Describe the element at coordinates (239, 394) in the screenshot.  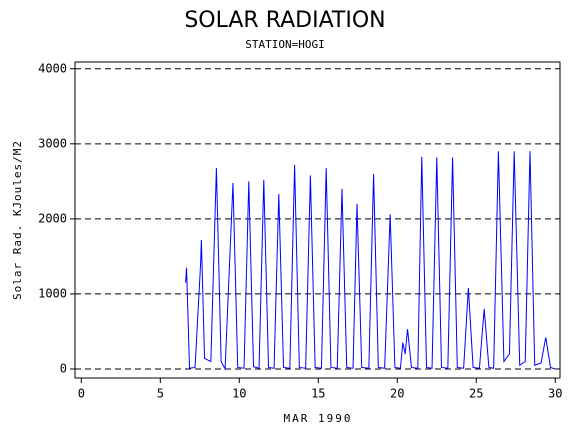
I see `x-tick-label: 10` at that location.